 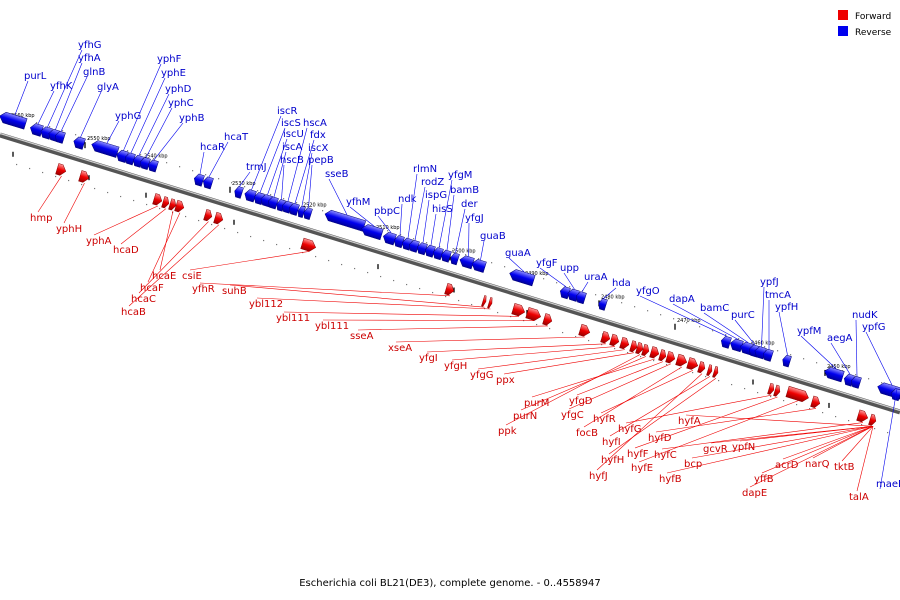 What do you see at coordinates (844, 467) in the screenshot?
I see `forward-gene-label-tktb-44: tktB` at bounding box center [844, 467].